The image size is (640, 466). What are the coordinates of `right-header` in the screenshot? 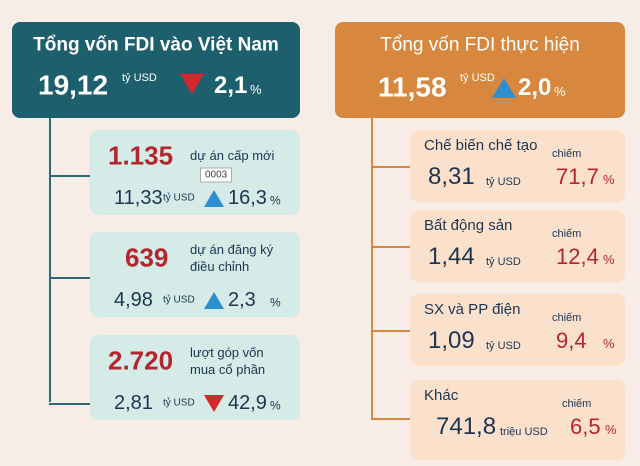 It's located at (480, 70).